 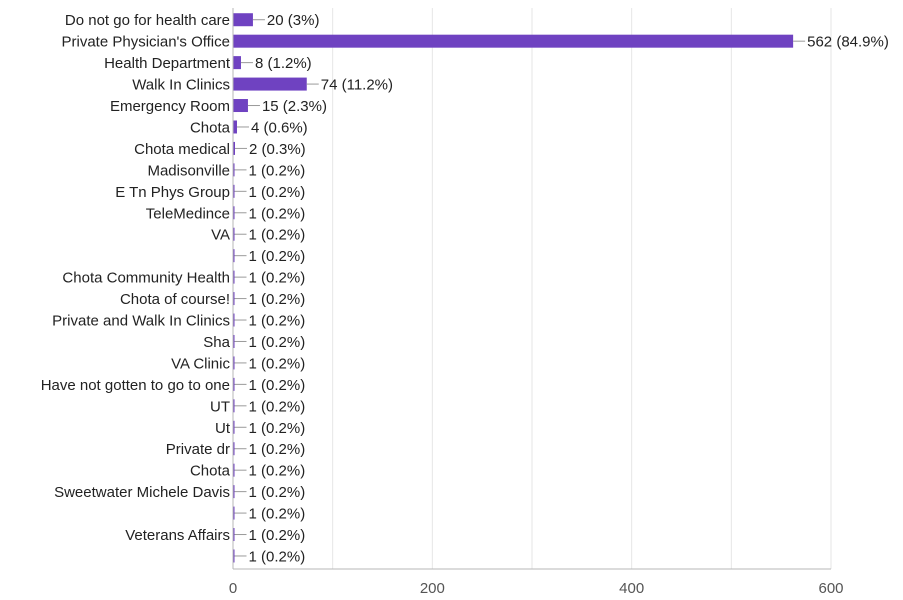 What do you see at coordinates (357, 85) in the screenshot?
I see `data-label: 74 (11.2%)` at bounding box center [357, 85].